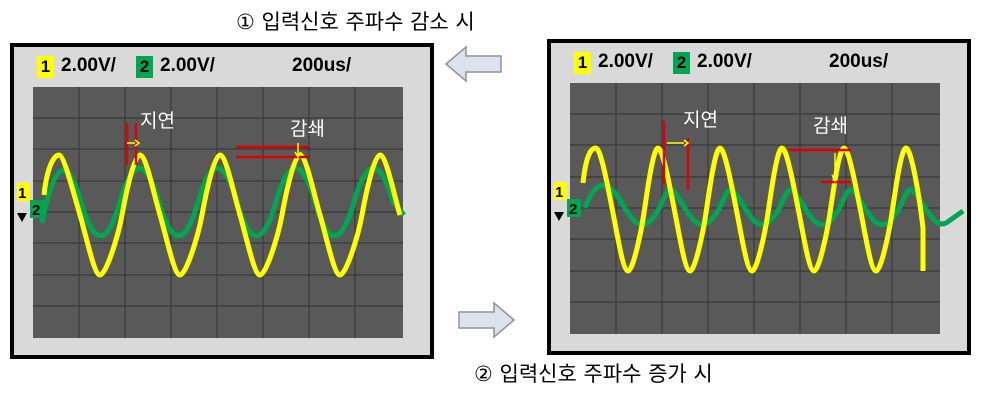 The width and height of the screenshot is (983, 416). Describe the element at coordinates (473, 64) in the screenshot. I see `left-arrow-icon` at that location.